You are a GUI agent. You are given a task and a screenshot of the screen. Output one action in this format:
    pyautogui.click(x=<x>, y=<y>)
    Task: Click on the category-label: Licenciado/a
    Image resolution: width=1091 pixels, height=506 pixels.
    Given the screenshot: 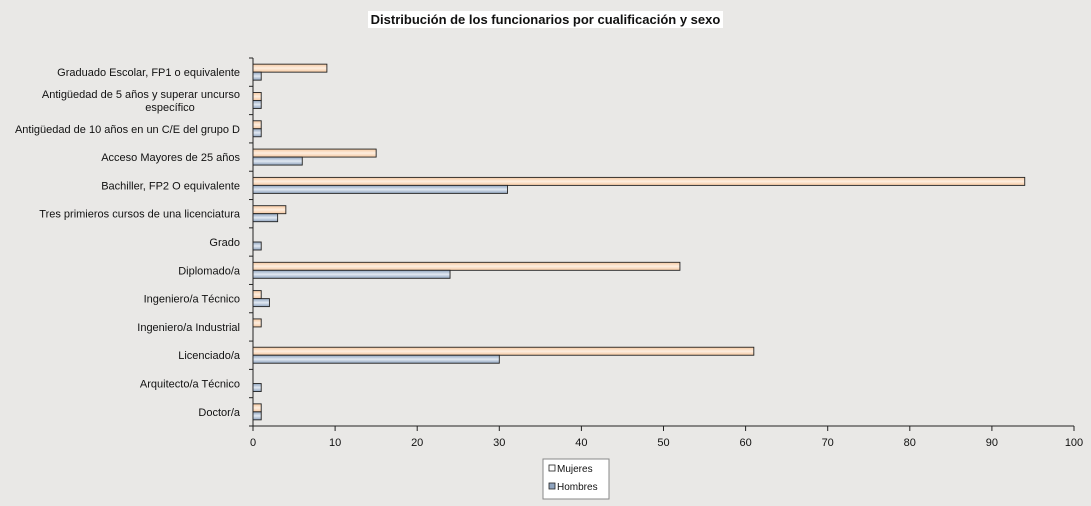 What is the action you would take?
    pyautogui.click(x=209, y=356)
    